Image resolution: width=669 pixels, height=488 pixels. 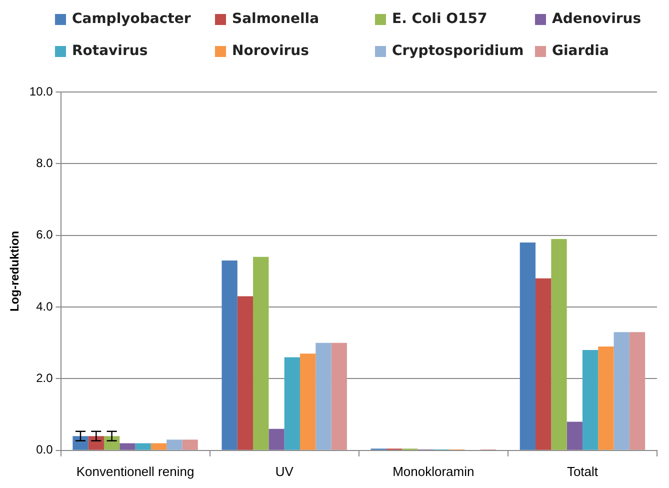 What do you see at coordinates (582, 471) in the screenshot?
I see `x-tick-label: Totalt` at bounding box center [582, 471].